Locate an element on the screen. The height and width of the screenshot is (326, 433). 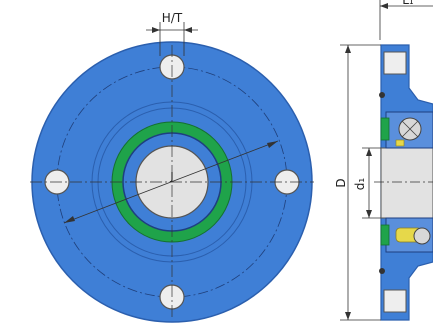
l1-arrow is located at coordinates (384, 6).